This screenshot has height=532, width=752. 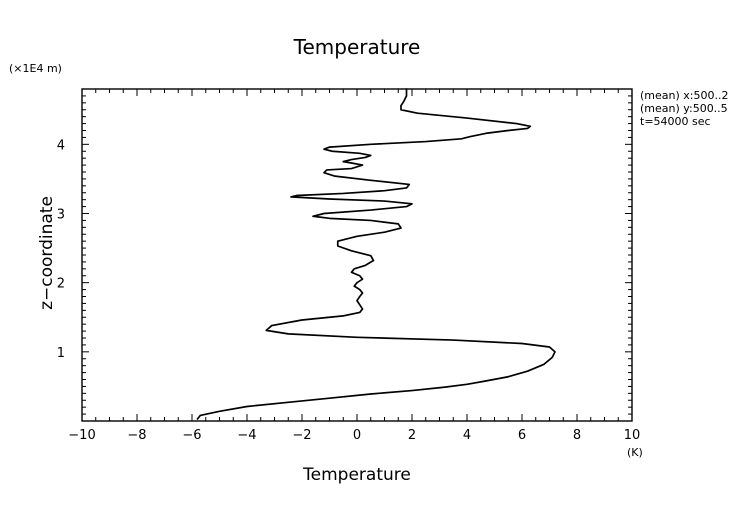 I want to click on y-axis-title: z−coordinate, so click(x=47, y=253).